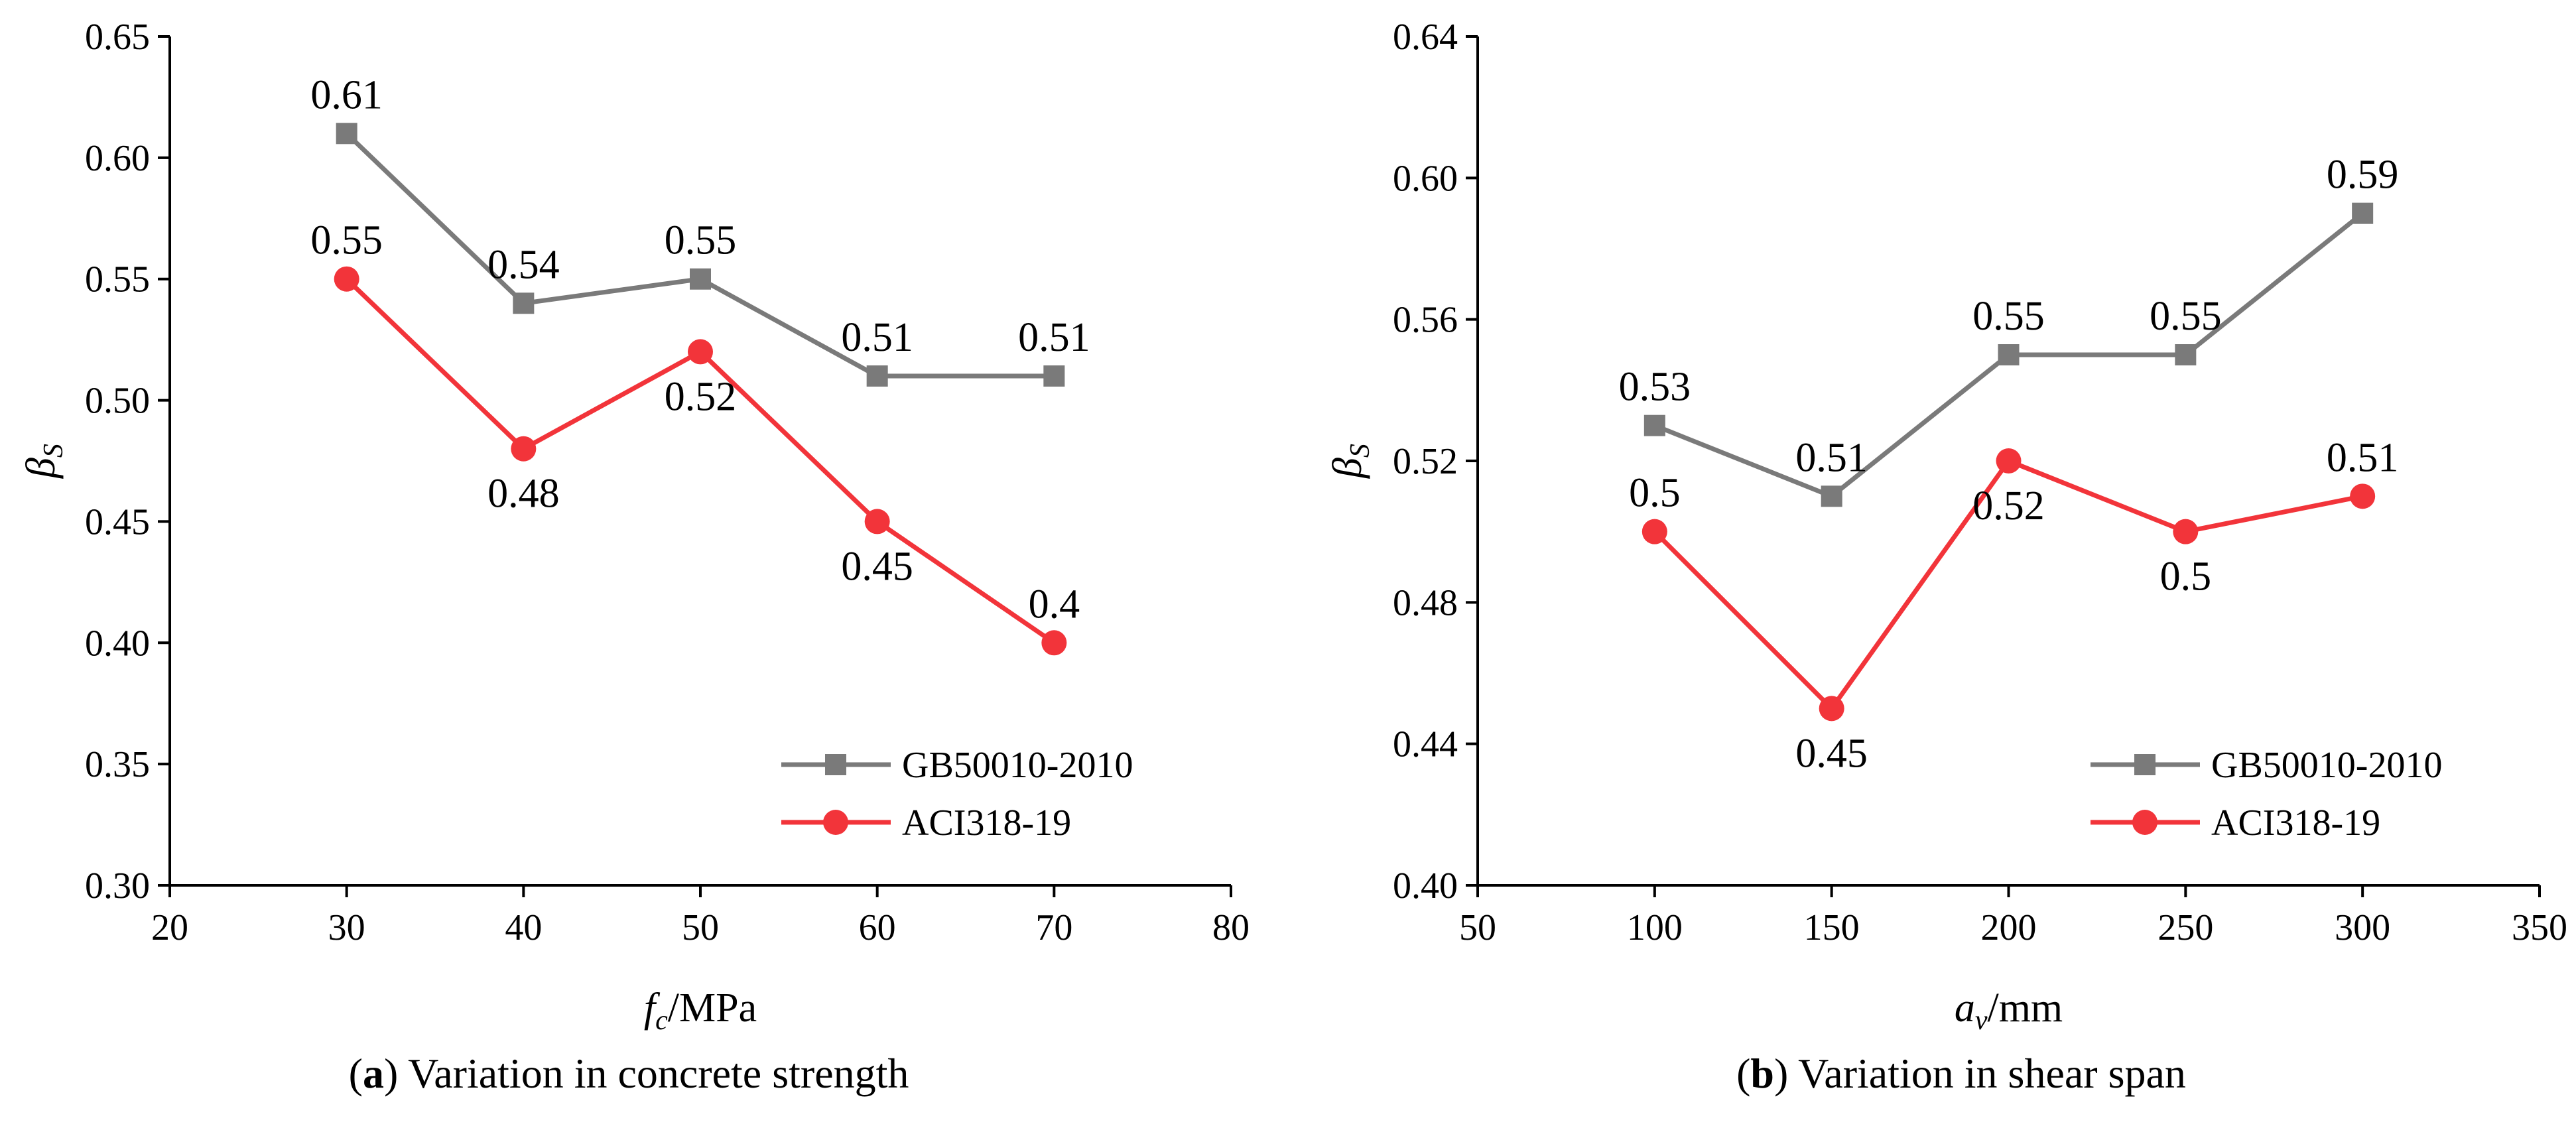 This screenshot has height=1136, width=2576. What do you see at coordinates (523, 494) in the screenshot?
I see `data-label: 0.48` at bounding box center [523, 494].